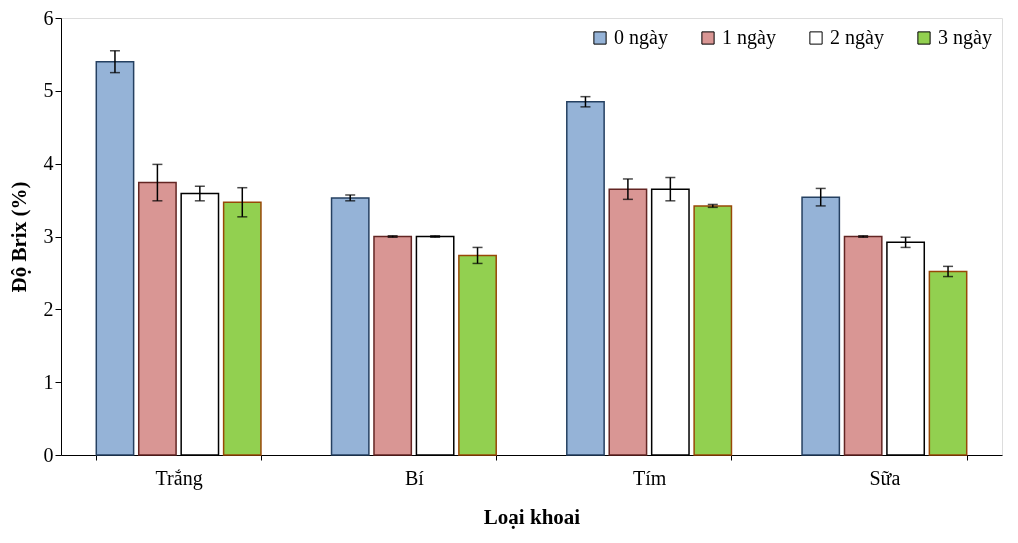 The image size is (1018, 543). I want to click on y-tick-label: 0, so click(48, 454).